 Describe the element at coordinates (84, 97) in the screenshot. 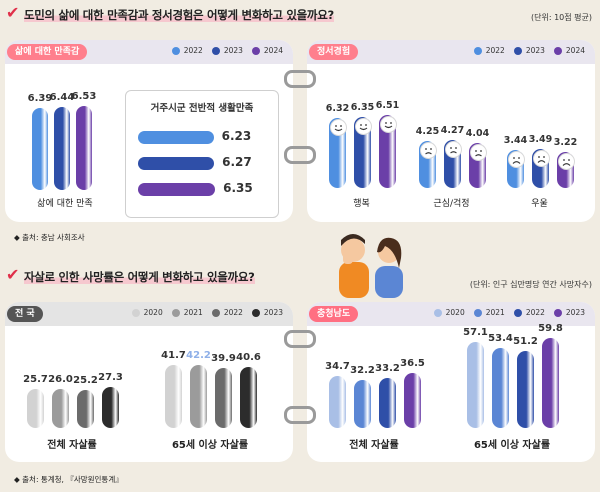

I see `satisfaction-value: 6.53` at that location.